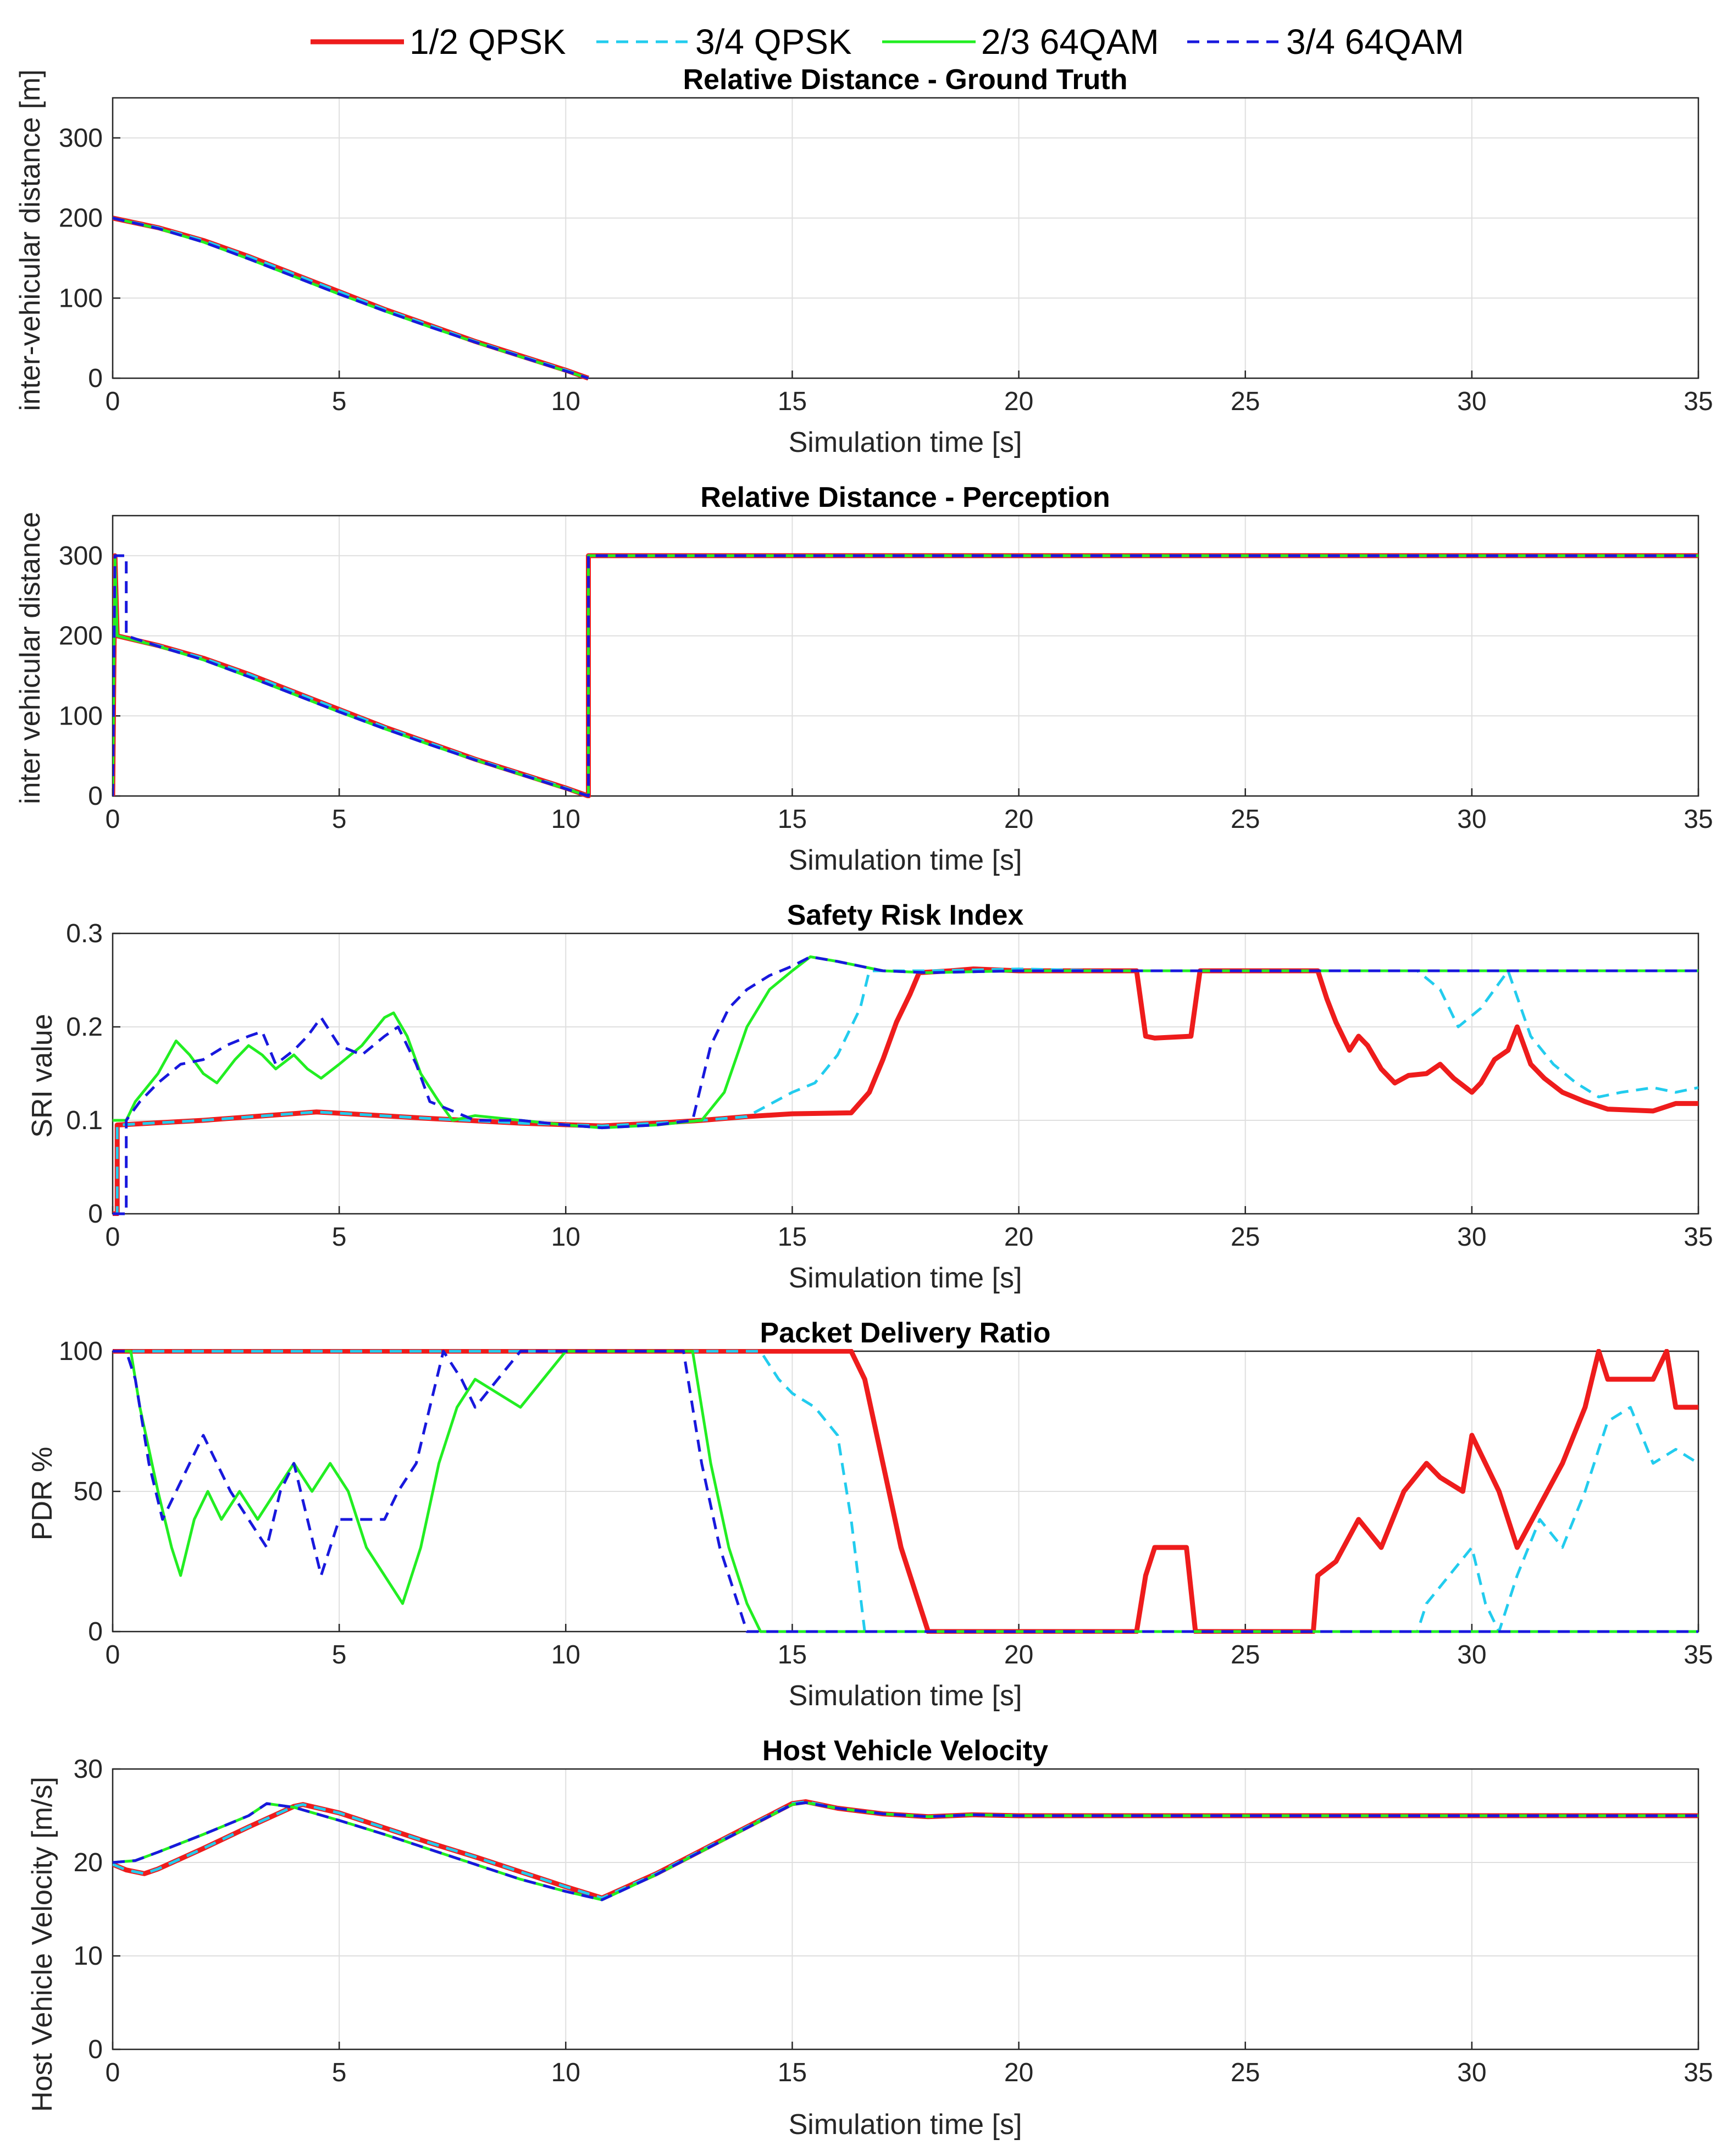 This screenshot has width=1733, height=2156. I want to click on y-tick-label: 50, so click(89, 1491).